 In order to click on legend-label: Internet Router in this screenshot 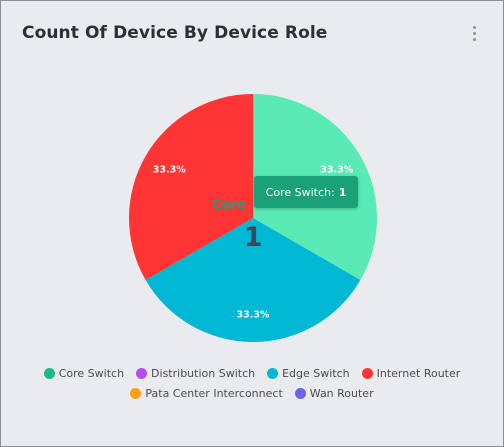, I will do `click(418, 373)`.